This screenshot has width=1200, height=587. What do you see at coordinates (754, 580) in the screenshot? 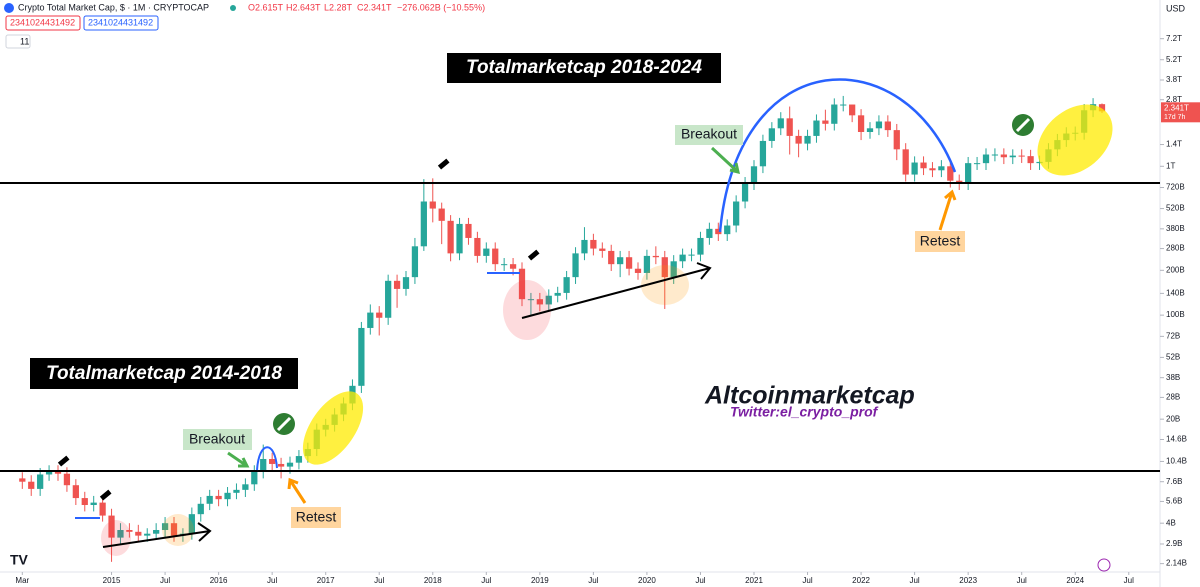
I see `x-tick-label: 2021` at bounding box center [754, 580].